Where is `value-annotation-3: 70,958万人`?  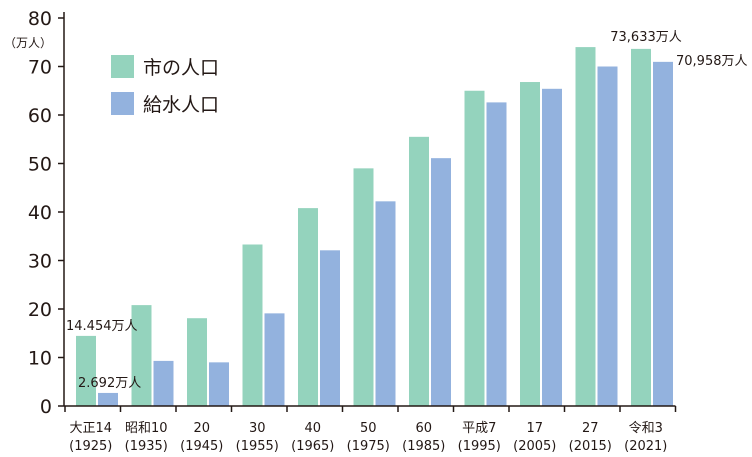 value-annotation-3: 70,958万人 is located at coordinates (712, 61).